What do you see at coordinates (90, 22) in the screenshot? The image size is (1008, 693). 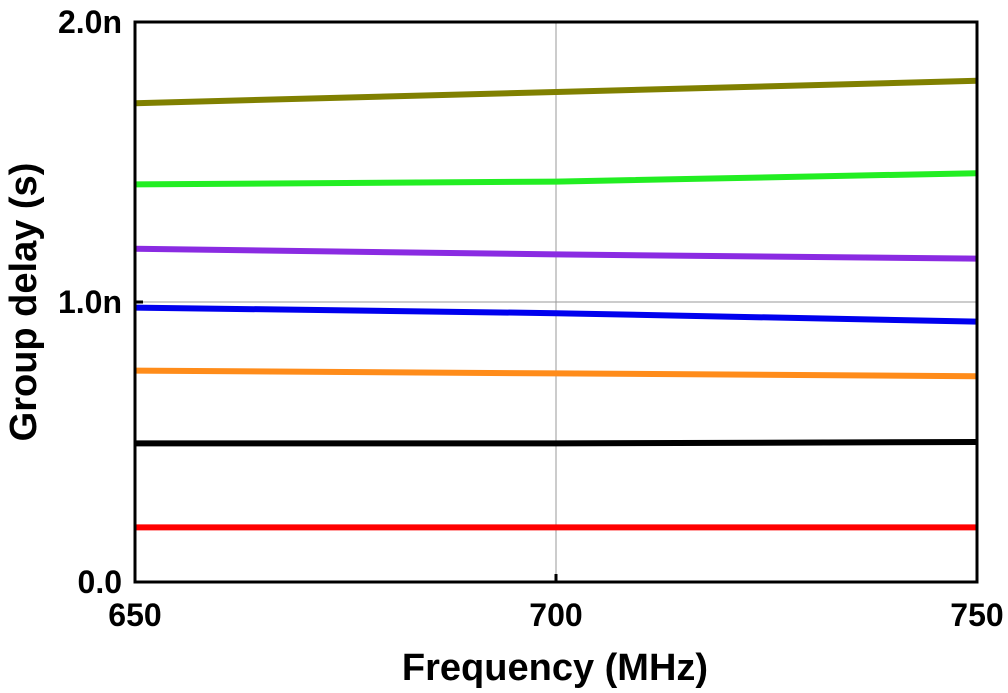 I see `y-tick-label-2: 2.0n` at bounding box center [90, 22].